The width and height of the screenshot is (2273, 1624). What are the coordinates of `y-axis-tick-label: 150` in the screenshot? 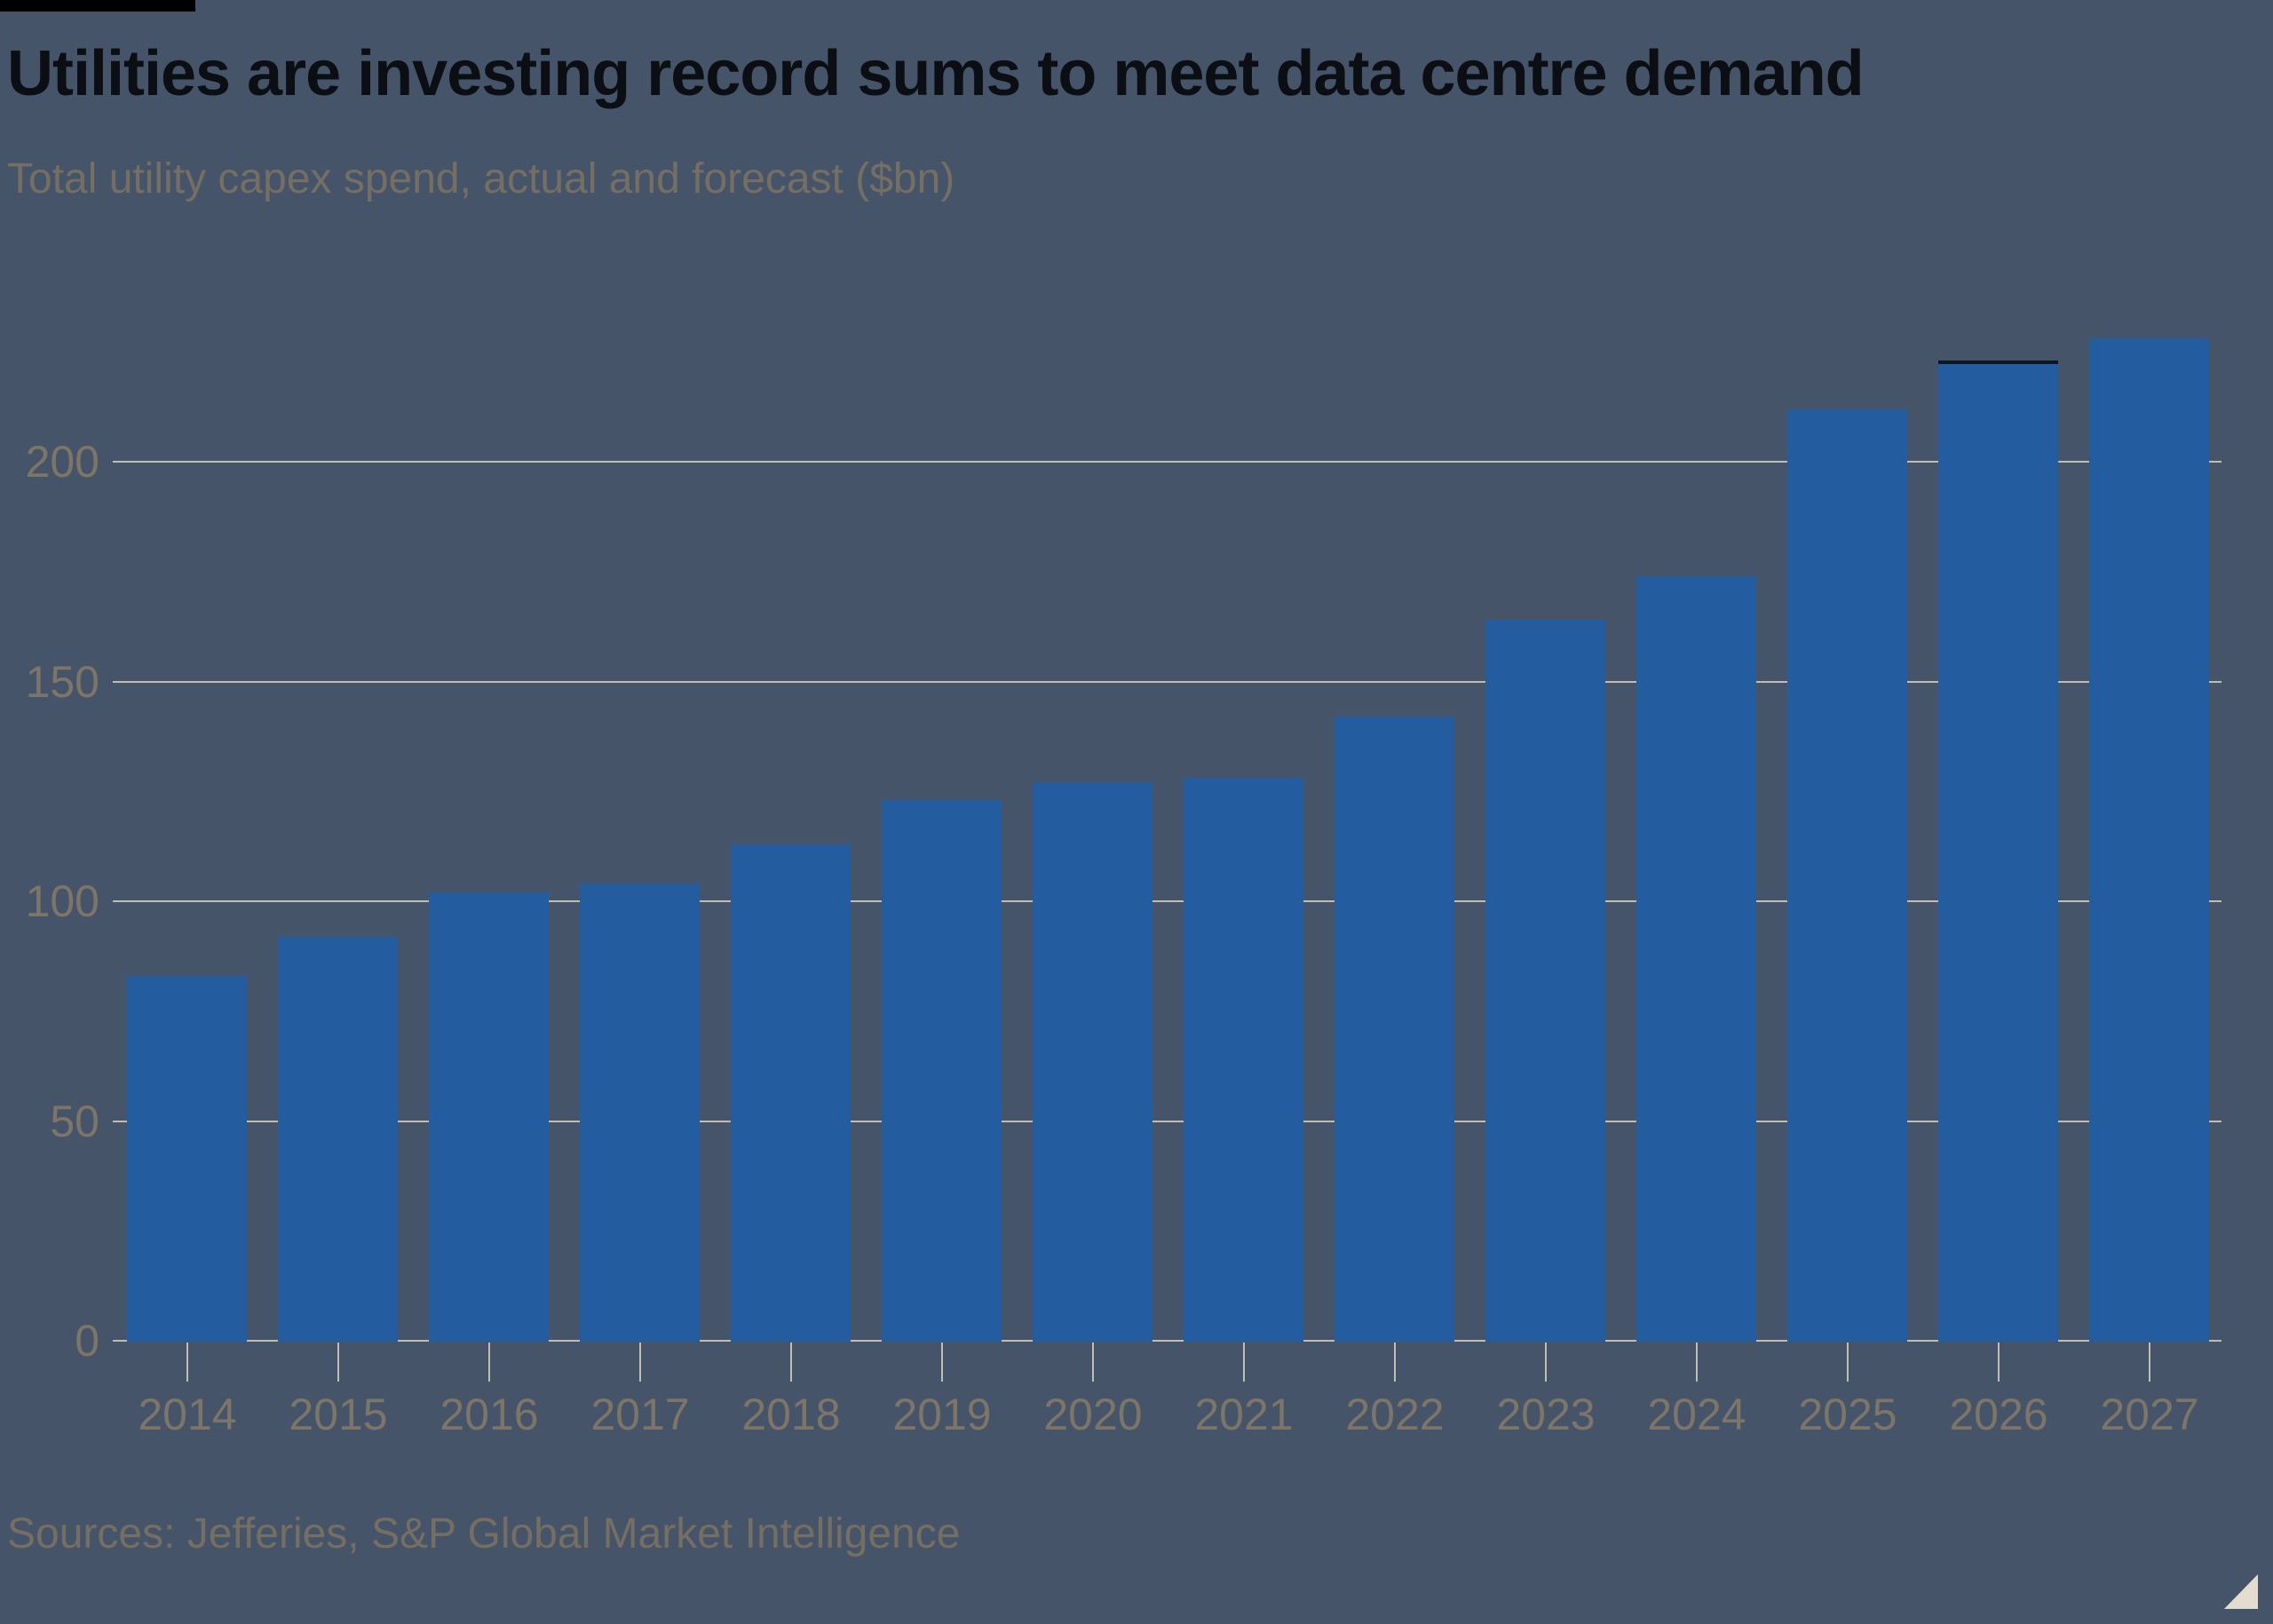 It's located at (62, 682).